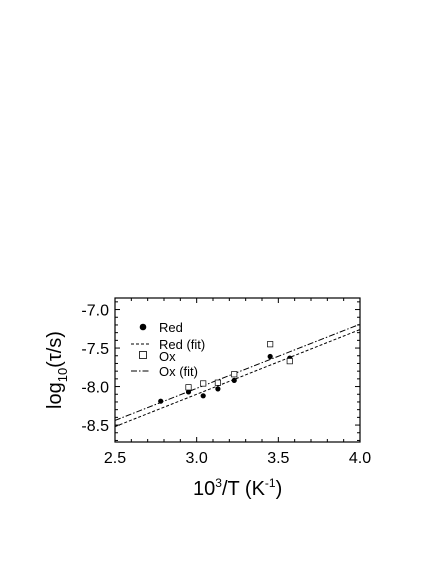 This screenshot has height=564, width=436. Describe the element at coordinates (143, 327) in the screenshot. I see `legend-red-marker` at that location.